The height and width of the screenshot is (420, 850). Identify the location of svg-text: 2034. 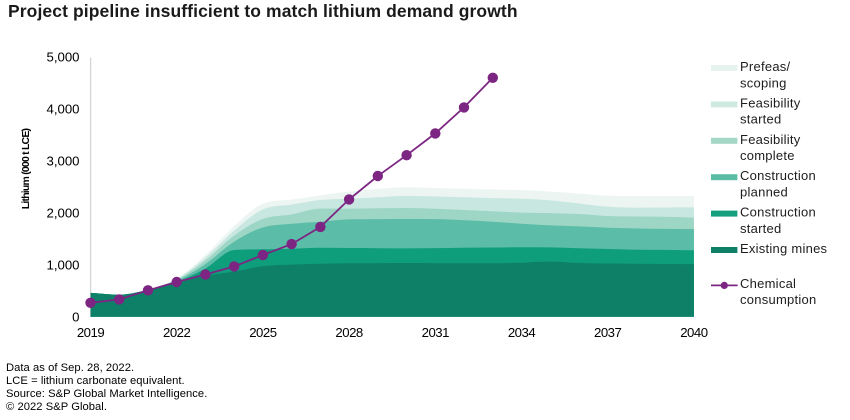
(522, 332).